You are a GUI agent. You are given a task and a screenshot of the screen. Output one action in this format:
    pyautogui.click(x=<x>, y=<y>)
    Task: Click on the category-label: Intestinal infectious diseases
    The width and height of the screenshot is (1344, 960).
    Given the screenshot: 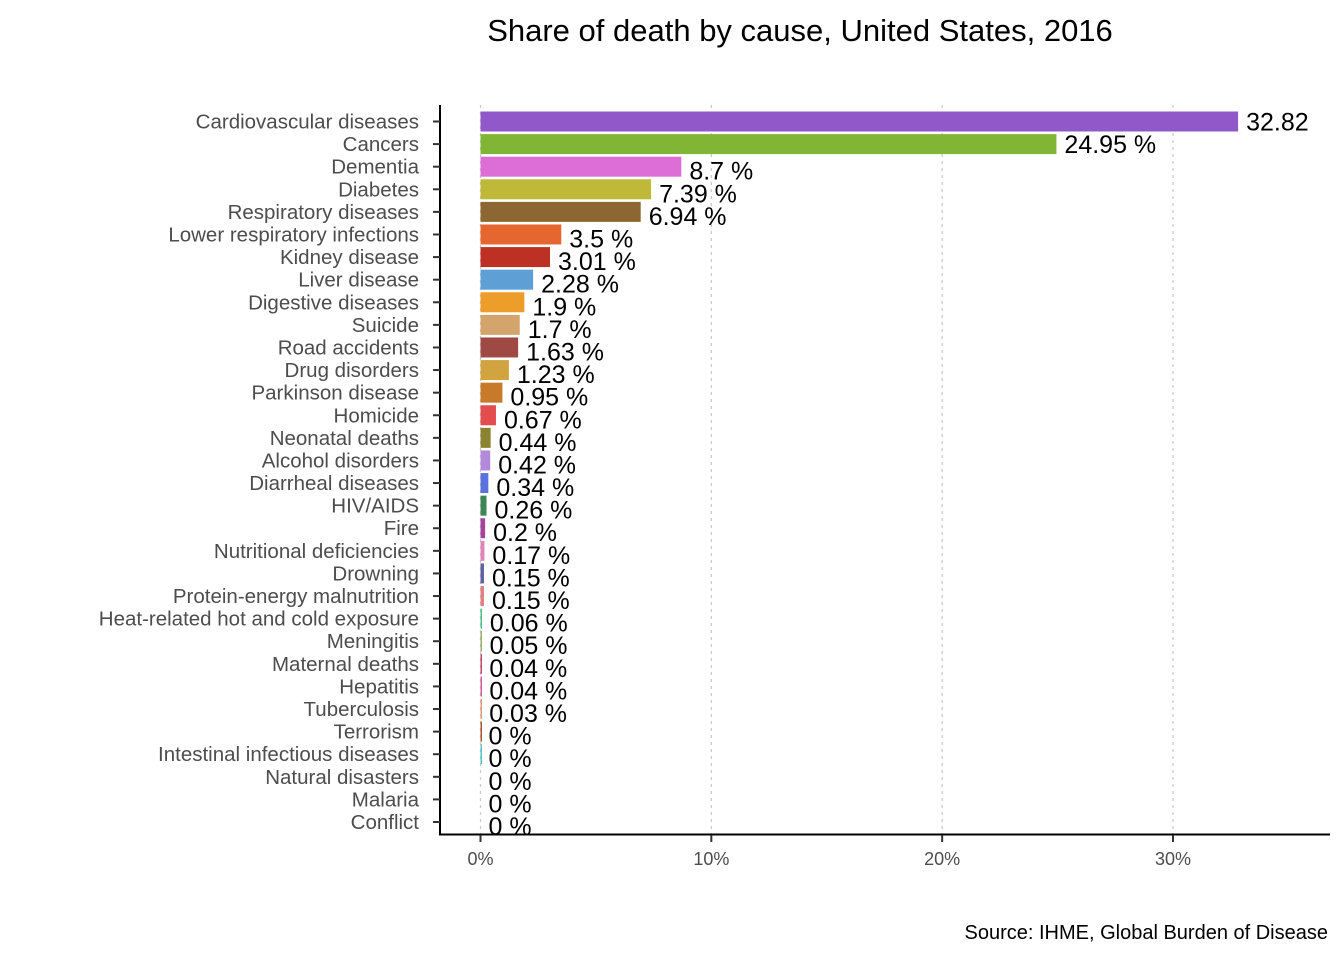 What is the action you would take?
    pyautogui.click(x=288, y=754)
    